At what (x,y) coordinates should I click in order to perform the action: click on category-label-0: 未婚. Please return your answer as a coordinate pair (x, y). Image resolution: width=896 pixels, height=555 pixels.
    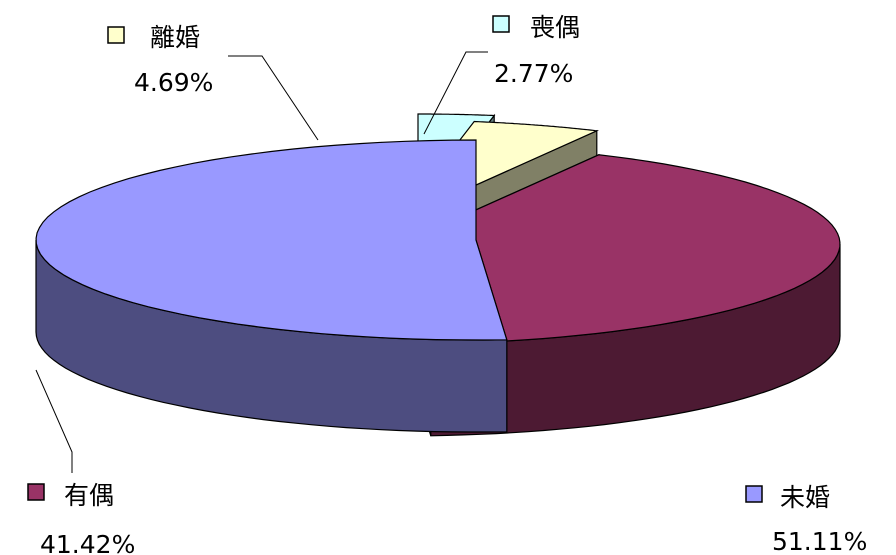
    Looking at the image, I should click on (805, 497).